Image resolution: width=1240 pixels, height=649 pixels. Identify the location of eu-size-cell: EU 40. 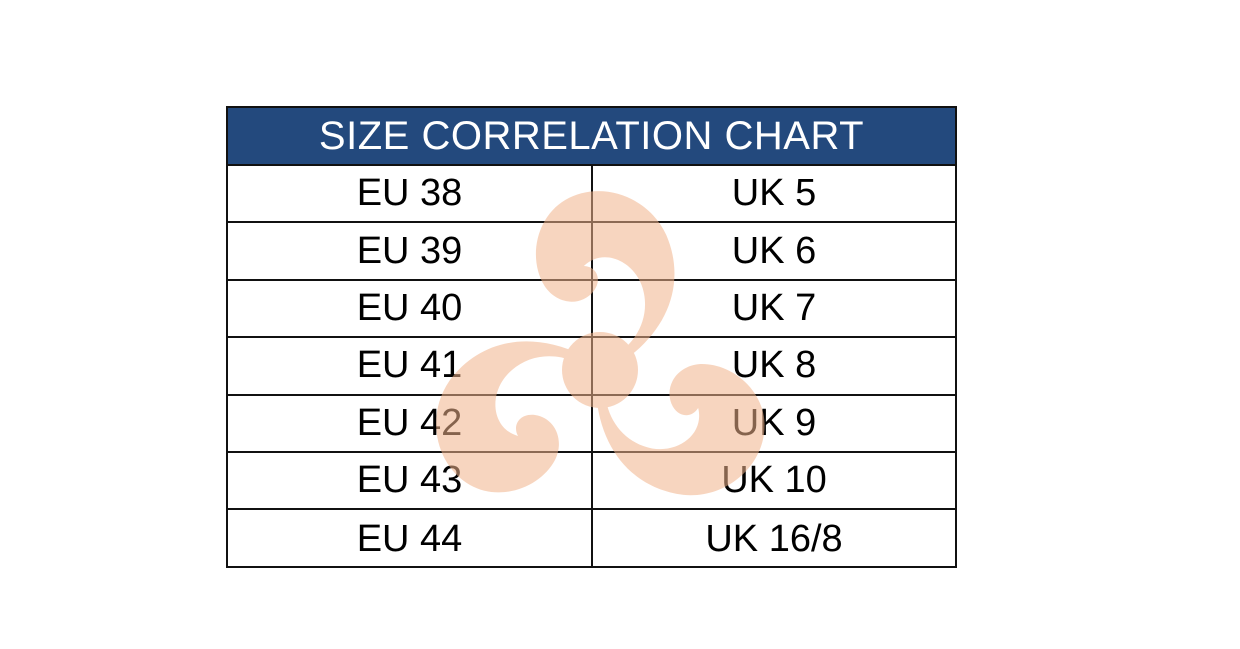
(410, 308).